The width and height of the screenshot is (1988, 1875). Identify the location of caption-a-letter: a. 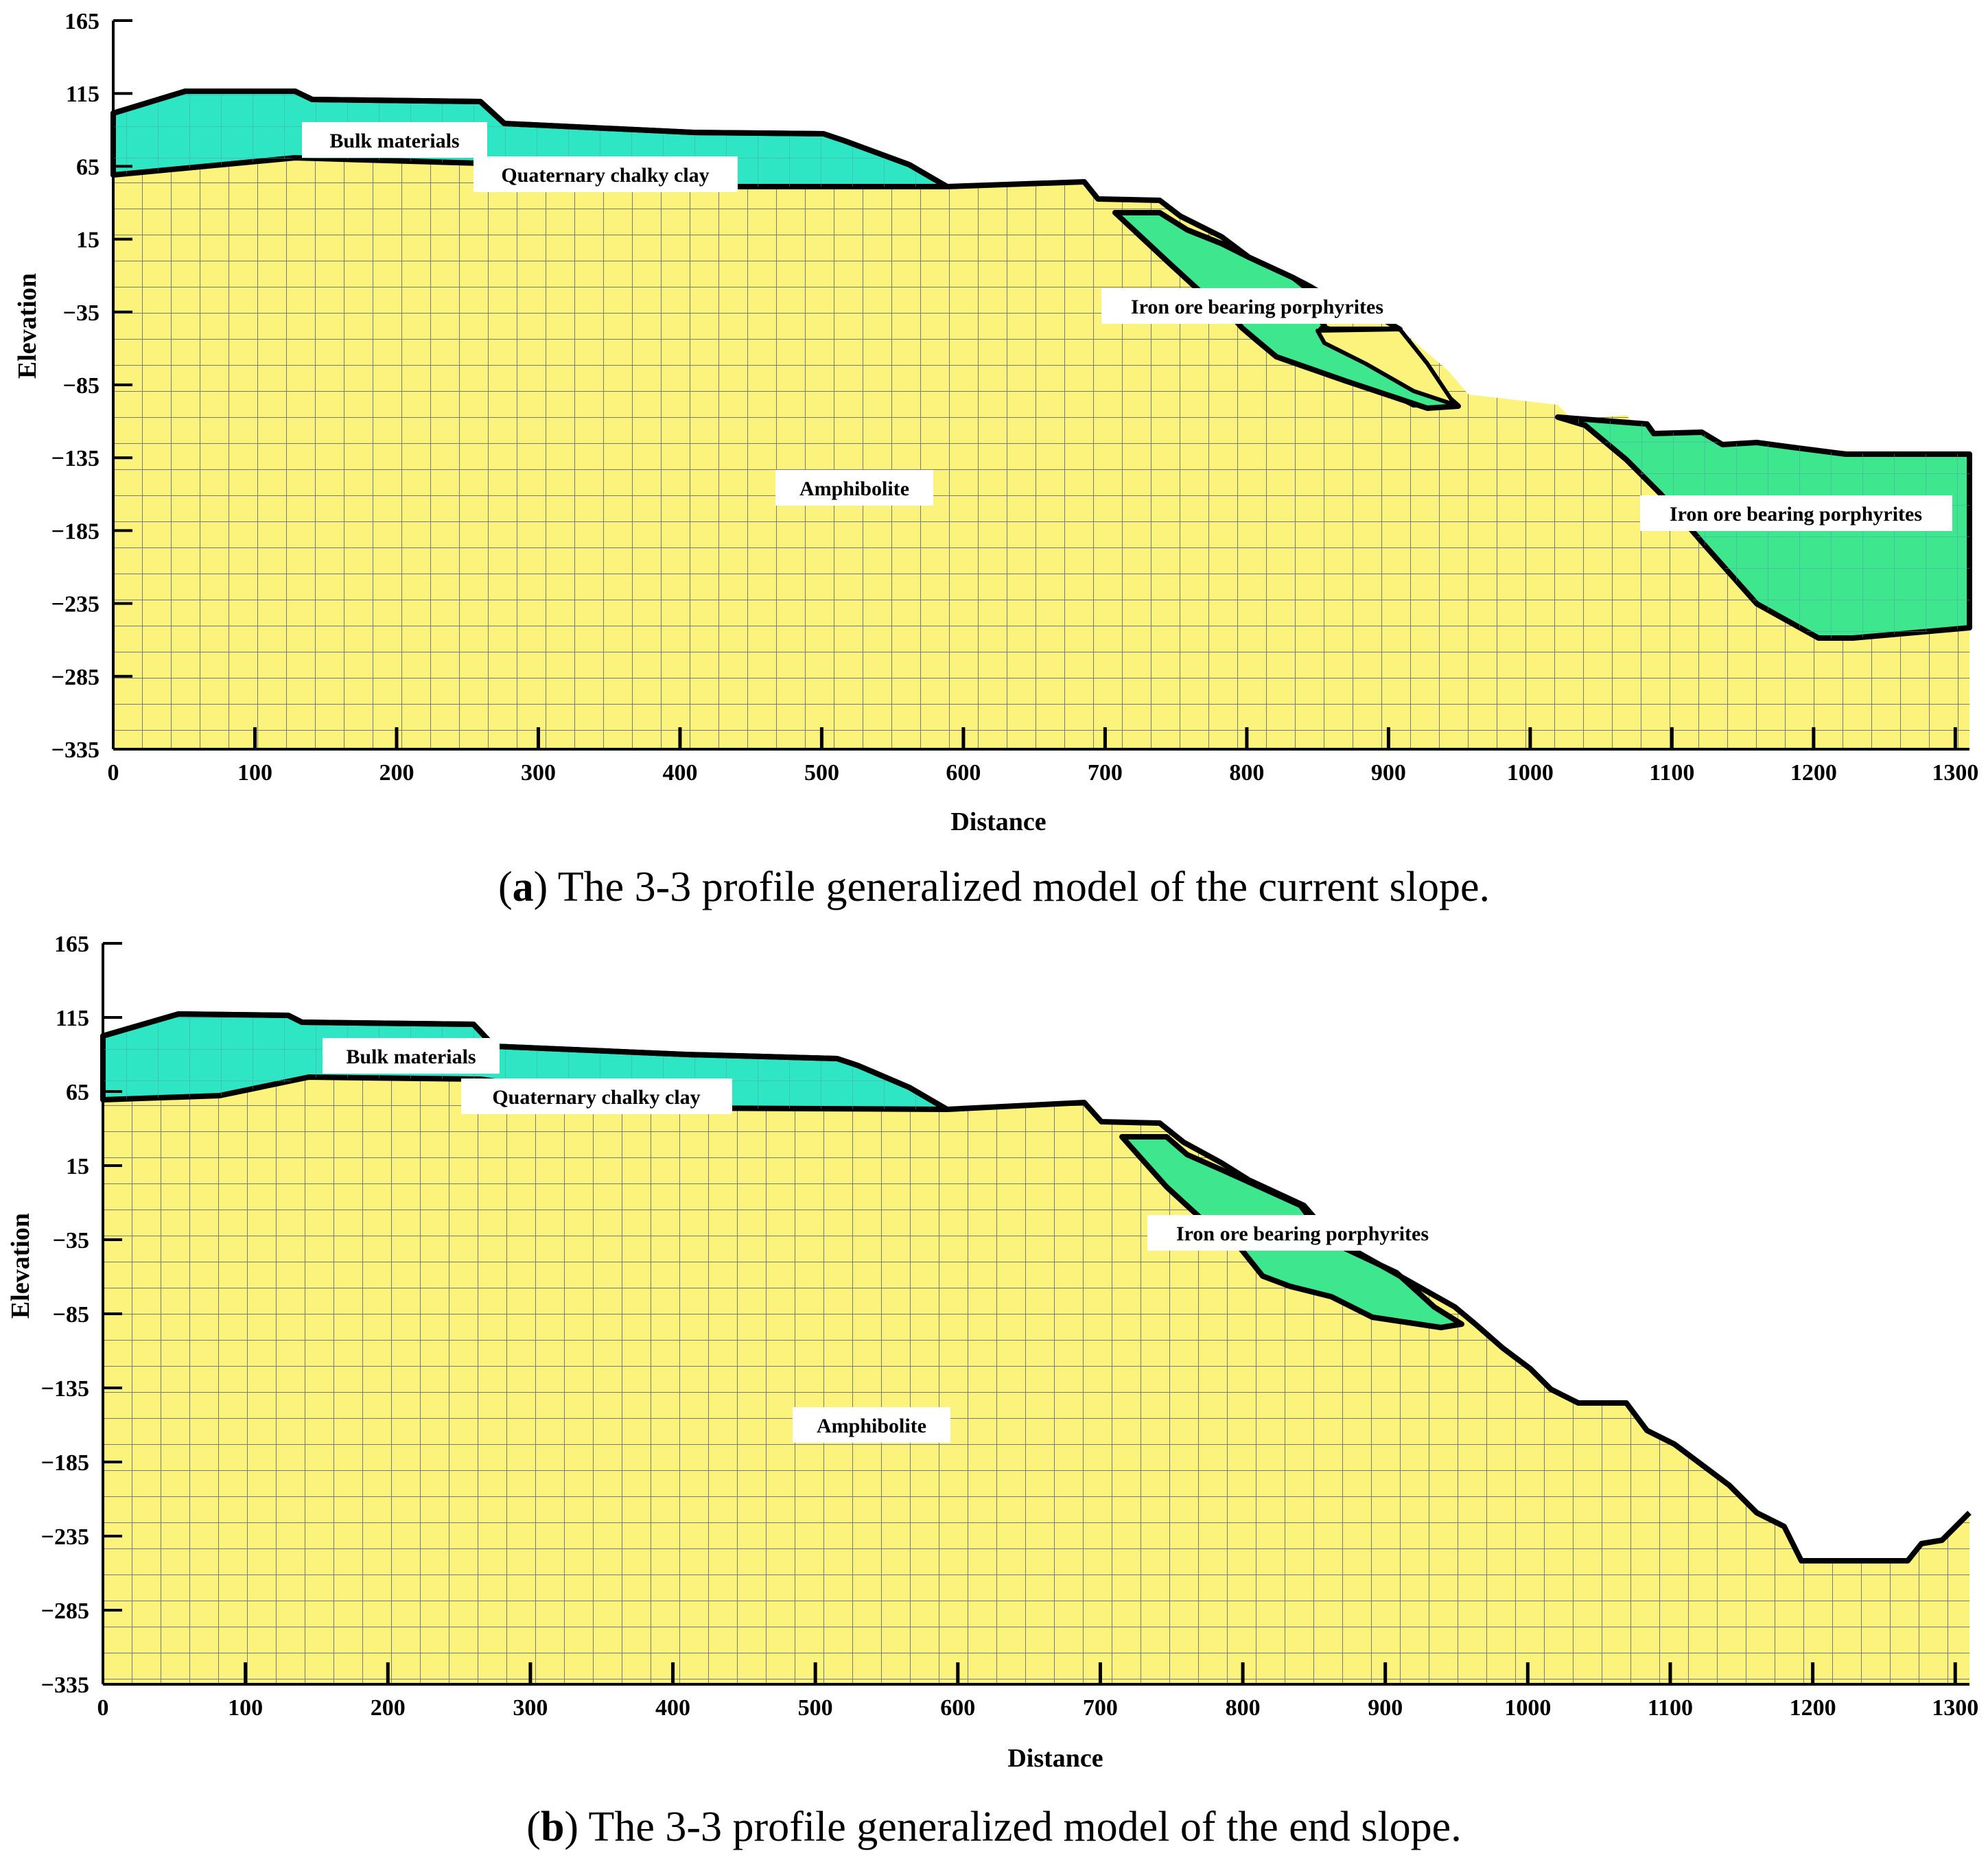
(523, 887).